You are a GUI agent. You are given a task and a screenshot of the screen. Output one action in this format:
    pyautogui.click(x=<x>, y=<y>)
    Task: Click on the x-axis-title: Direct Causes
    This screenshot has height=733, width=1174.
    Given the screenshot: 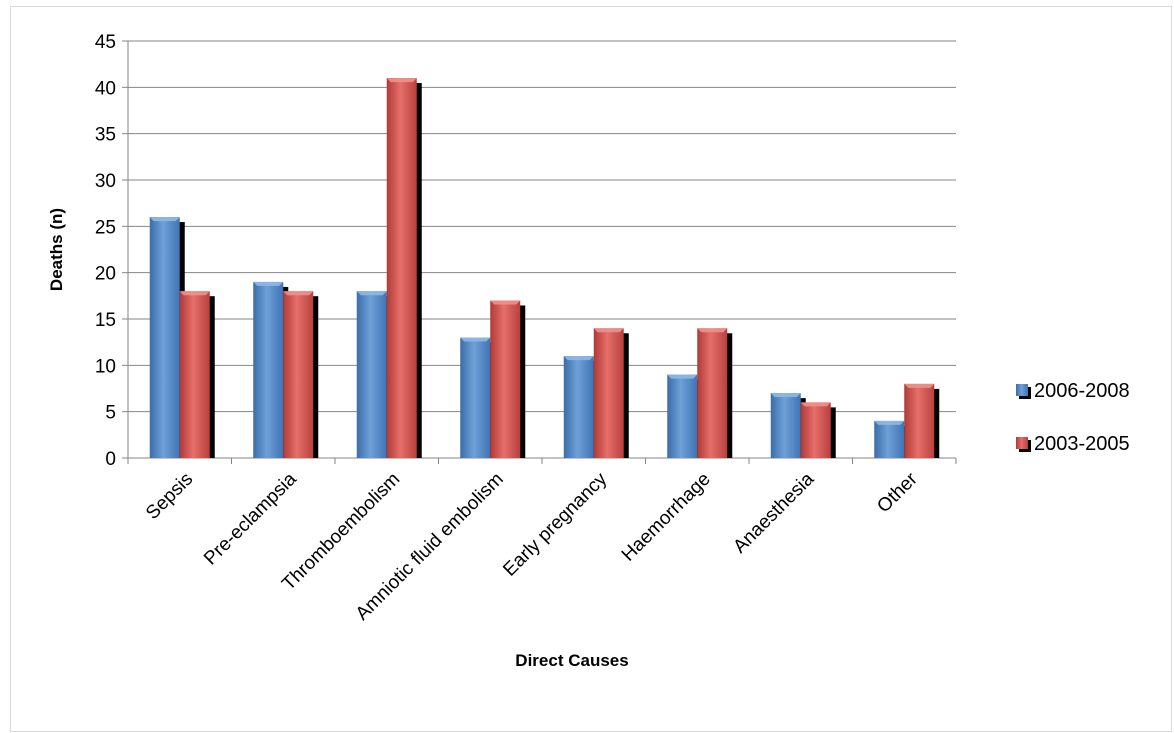 What is the action you would take?
    pyautogui.click(x=571, y=660)
    